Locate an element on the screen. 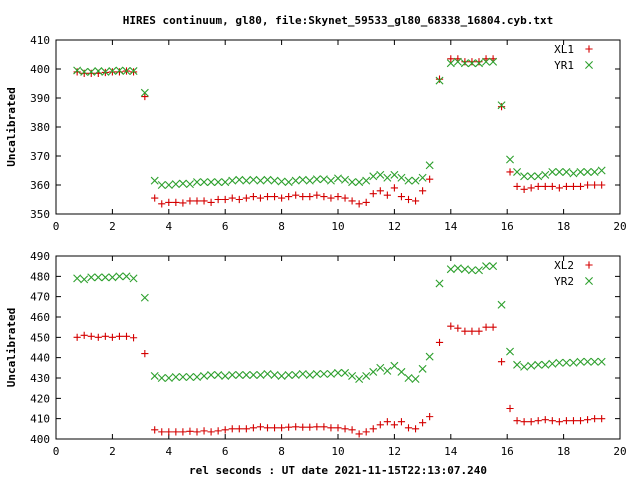 This screenshot has width=640, height=480. legend-label: XL2 is located at coordinates (564, 265).